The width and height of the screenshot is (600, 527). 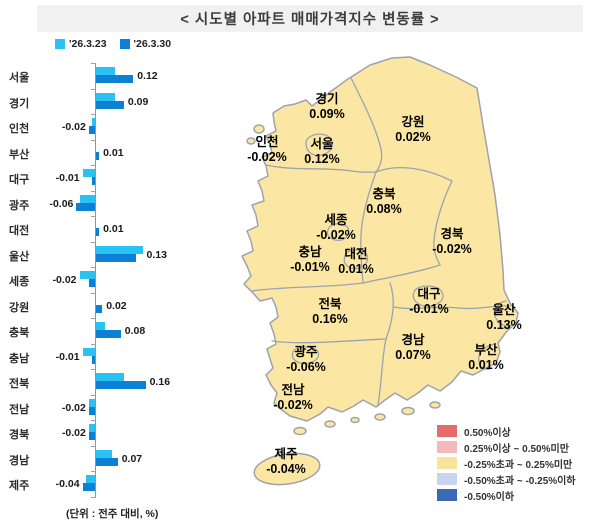 I want to click on border-gyeongbuk-gyeongnam, so click(x=452, y=307).